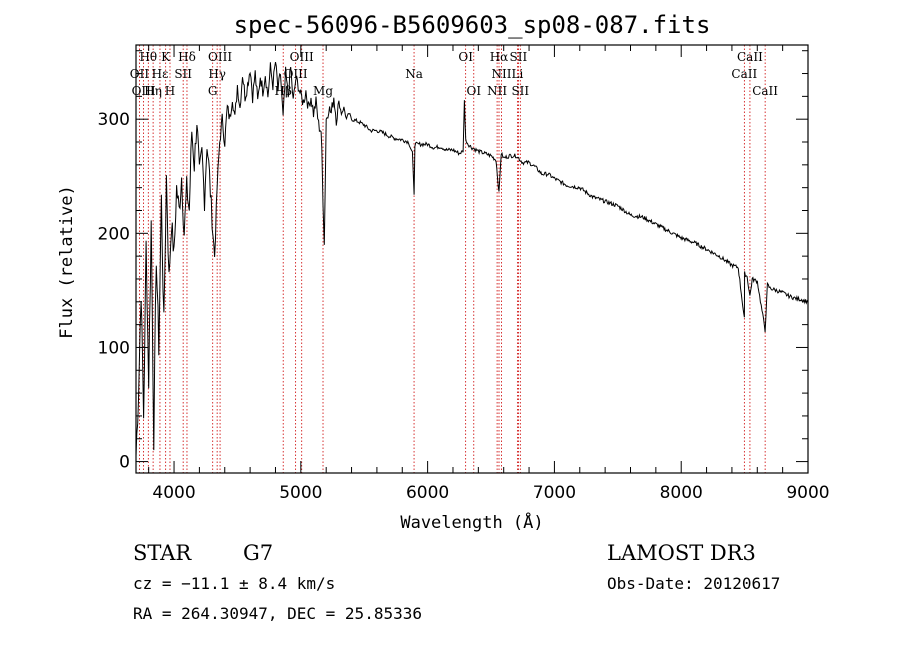  Describe the element at coordinates (520, 91) in the screenshot. I see `emission-line-label-26: SII` at that location.